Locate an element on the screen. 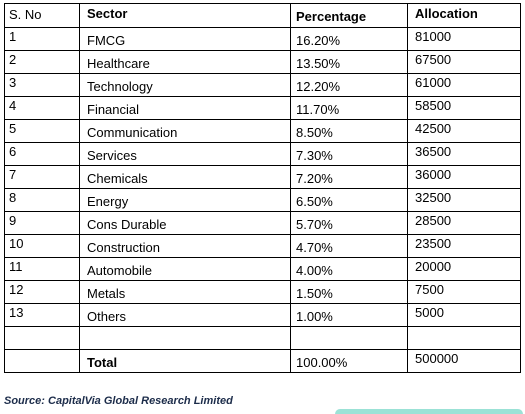 This screenshot has width=525, height=414. cell-percentage: 4.70% is located at coordinates (349, 246).